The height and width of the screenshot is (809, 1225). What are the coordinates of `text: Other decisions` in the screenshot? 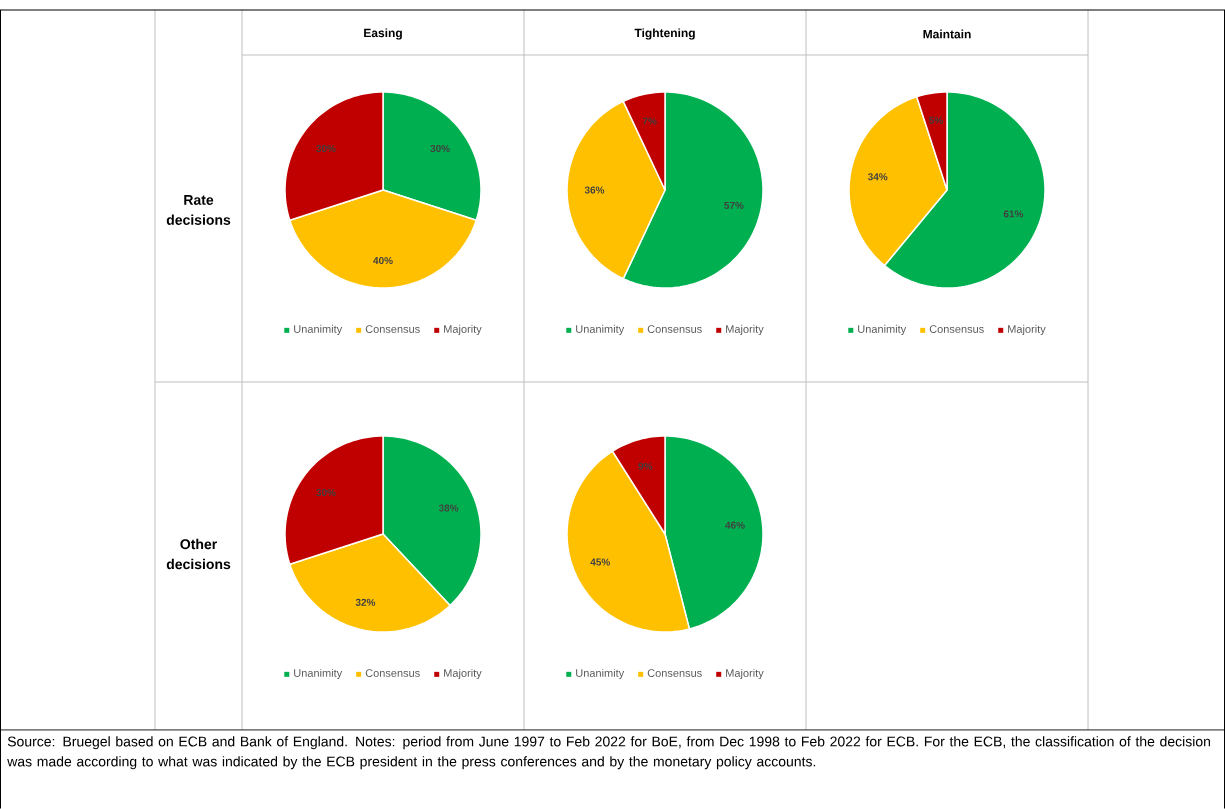 It's located at (198, 554).